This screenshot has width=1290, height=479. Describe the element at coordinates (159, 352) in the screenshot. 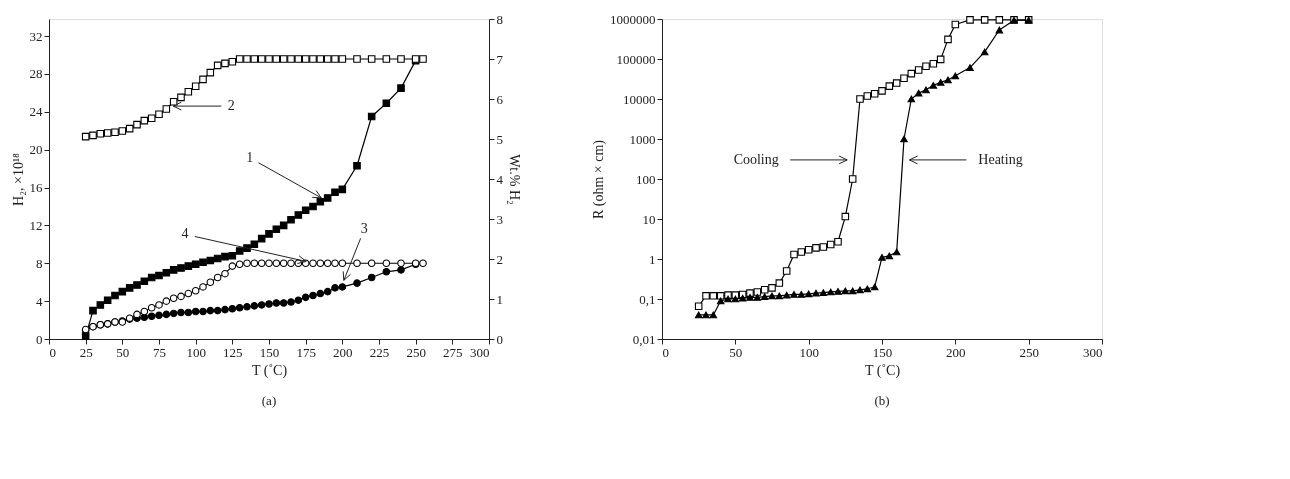

I see `x-tick-label: 75` at that location.